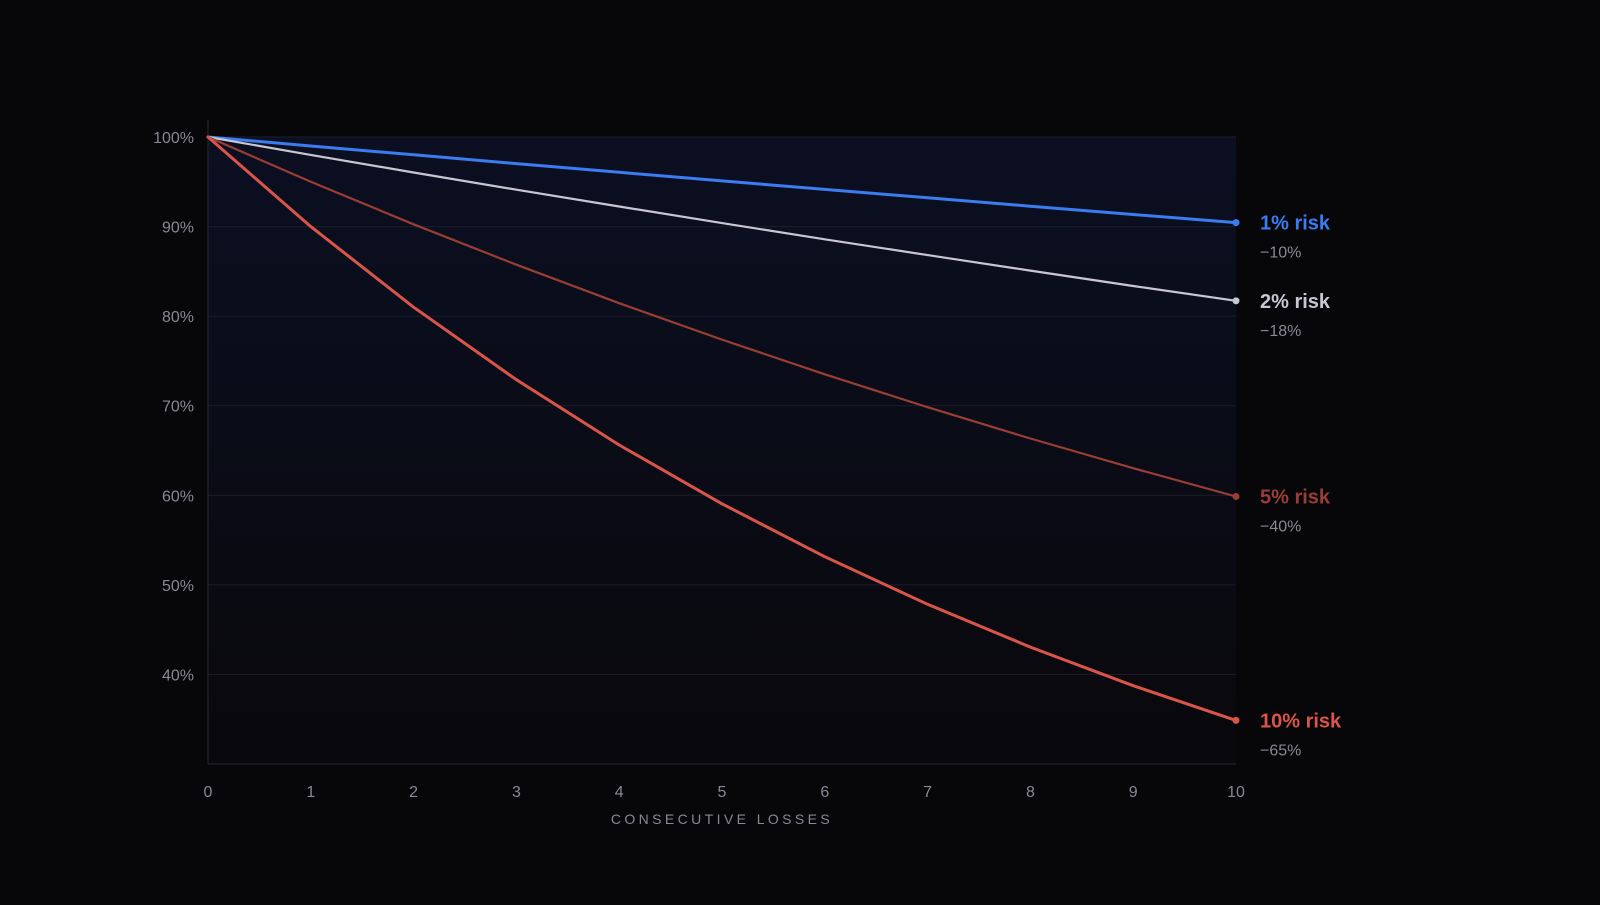  Describe the element at coordinates (208, 792) in the screenshot. I see `x-tick-label: 0` at that location.